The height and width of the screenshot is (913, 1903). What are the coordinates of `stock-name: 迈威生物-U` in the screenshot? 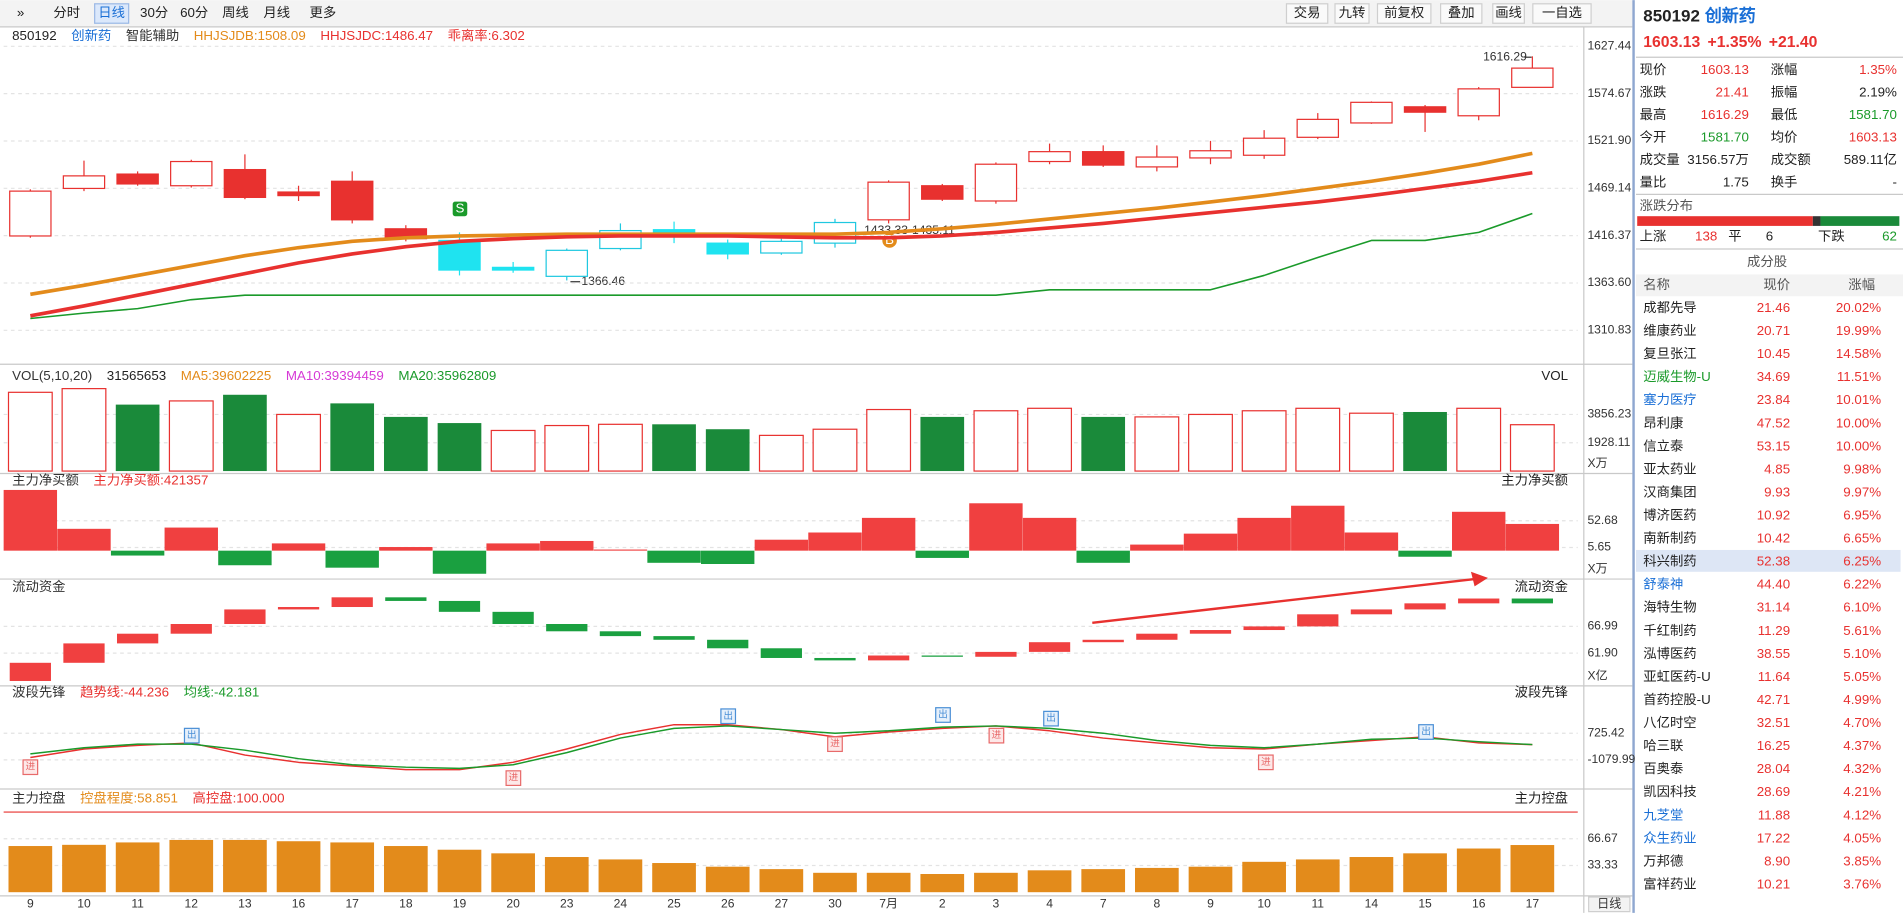 It's located at (1676, 376).